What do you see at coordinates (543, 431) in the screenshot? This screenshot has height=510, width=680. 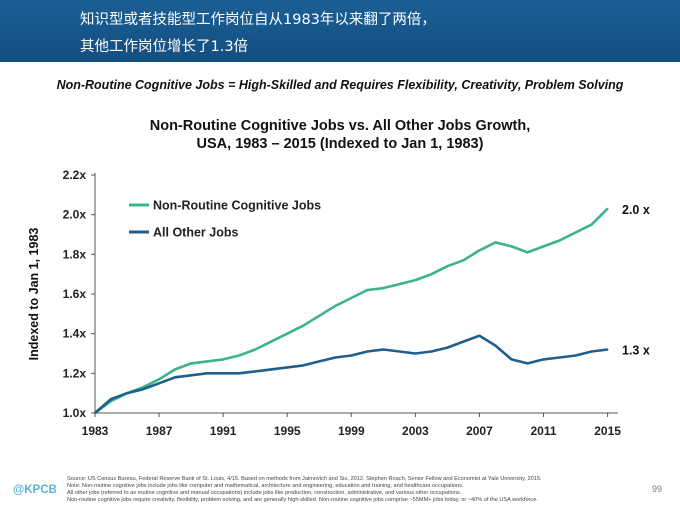 I see `x-tick-label: 2011` at bounding box center [543, 431].